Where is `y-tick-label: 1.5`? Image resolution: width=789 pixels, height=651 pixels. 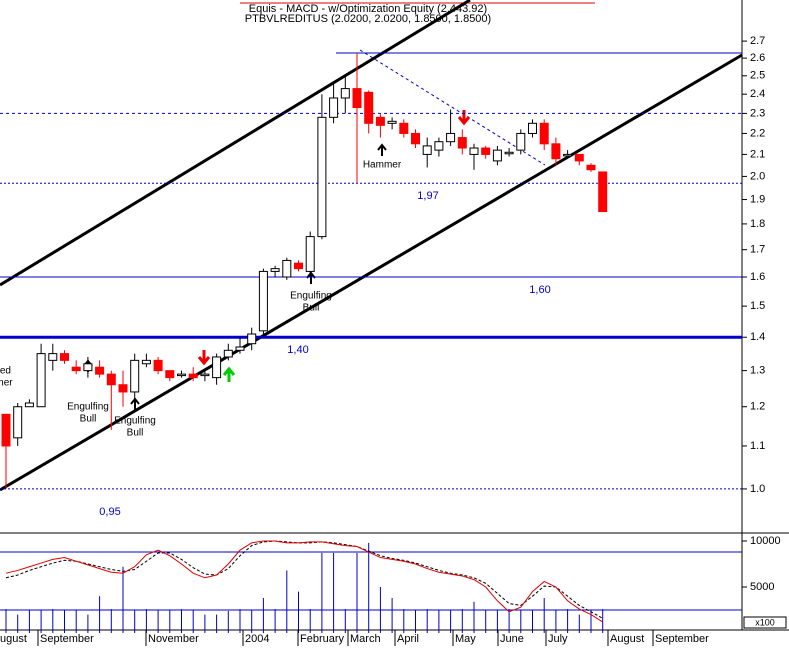
y-tick-label: 1.5 is located at coordinates (757, 306).